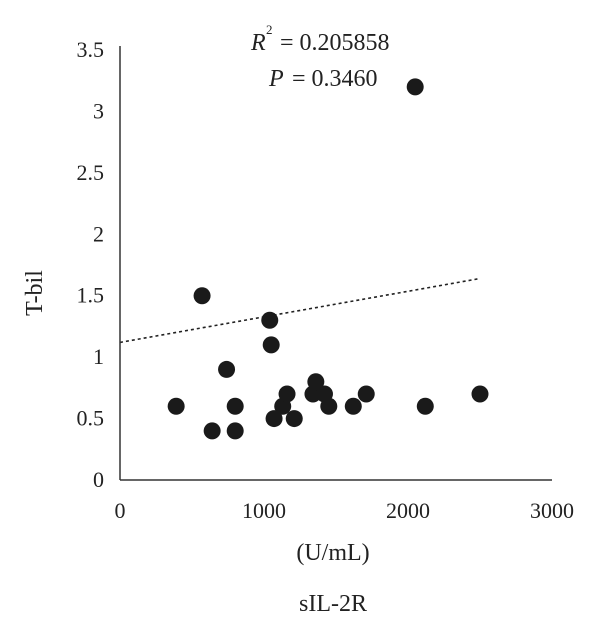 The width and height of the screenshot is (600, 631). I want to click on p-value-symbol: P, so click(276, 79).